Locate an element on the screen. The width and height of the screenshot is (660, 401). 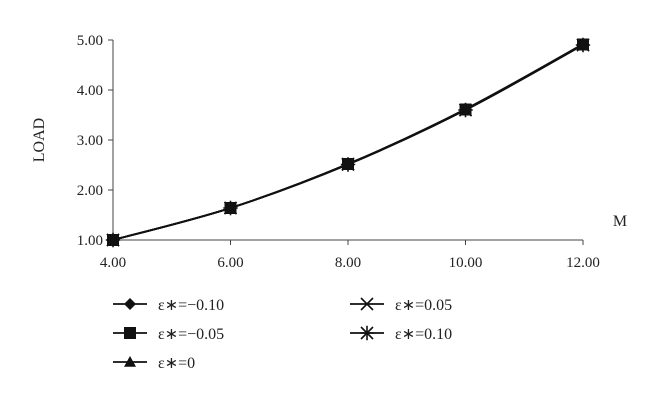
x-axis-title: M is located at coordinates (620, 221).